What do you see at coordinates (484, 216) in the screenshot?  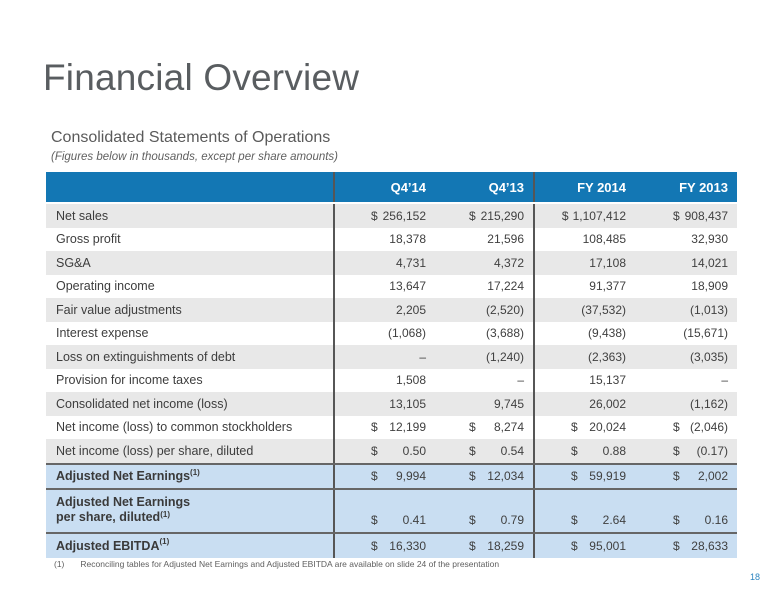 I see `table-cell: $215,290` at bounding box center [484, 216].